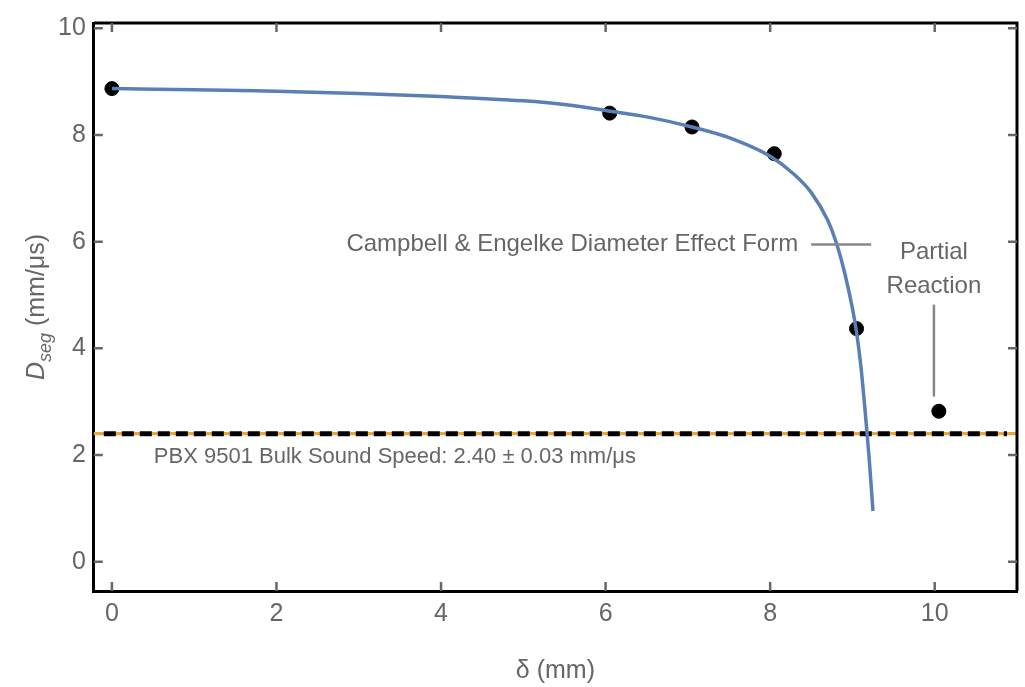 This screenshot has height=687, width=1025. Describe the element at coordinates (72, 26) in the screenshot. I see `y-tick-label: 10` at that location.